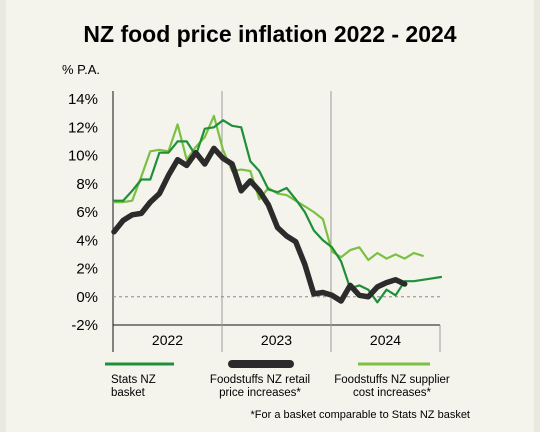 Image resolution: width=540 pixels, height=432 pixels. What do you see at coordinates (83, 127) in the screenshot?
I see `y-tick-label: 12%` at bounding box center [83, 127].